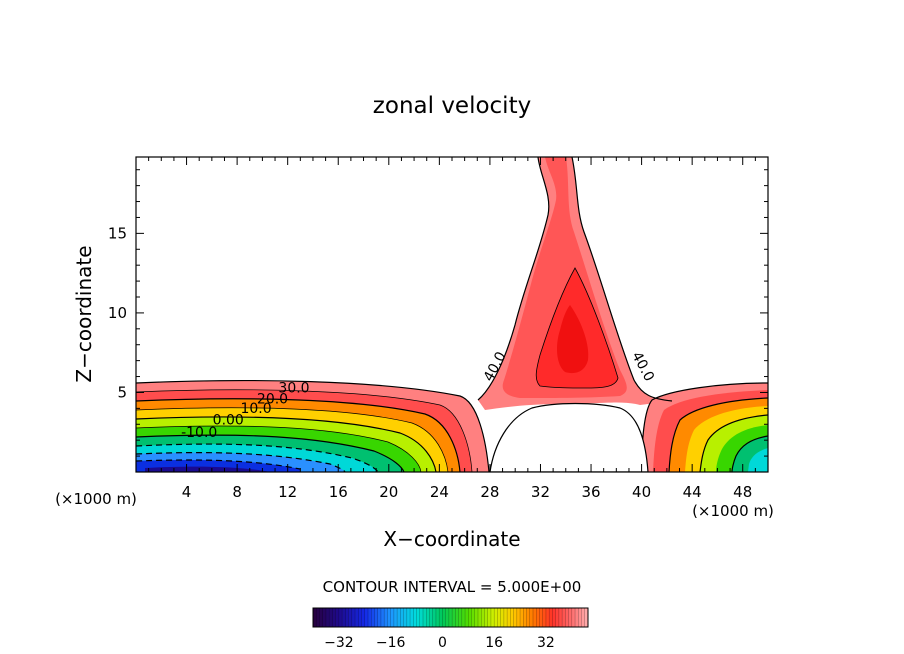  I want to click on colorbar, so click(450, 617).